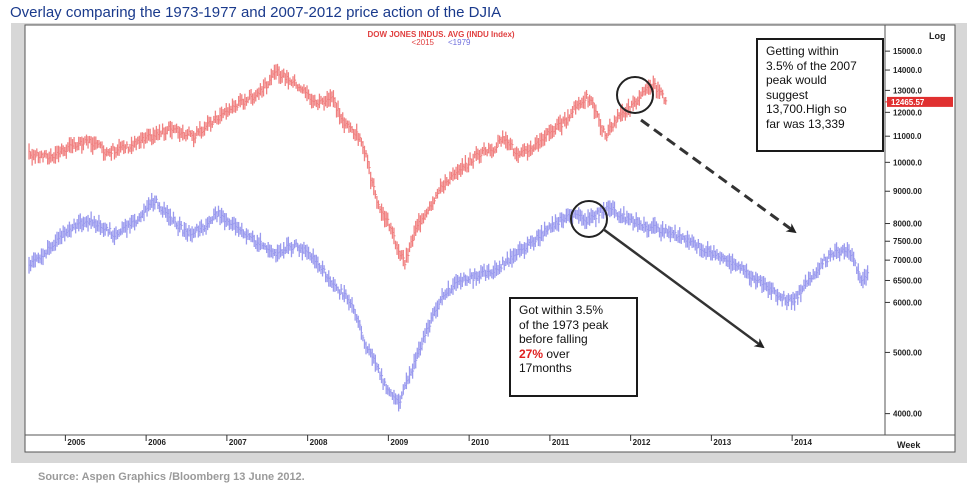 This screenshot has height=488, width=971. What do you see at coordinates (908, 102) in the screenshot?
I see `last-value-label: 12465.57` at bounding box center [908, 102].